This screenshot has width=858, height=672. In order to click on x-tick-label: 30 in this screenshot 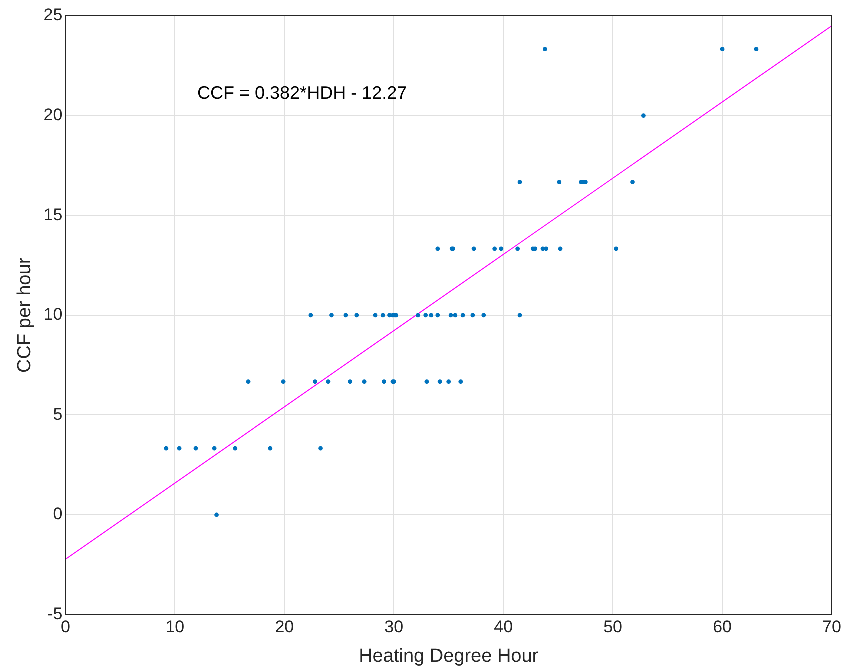, I will do `click(394, 627)`.